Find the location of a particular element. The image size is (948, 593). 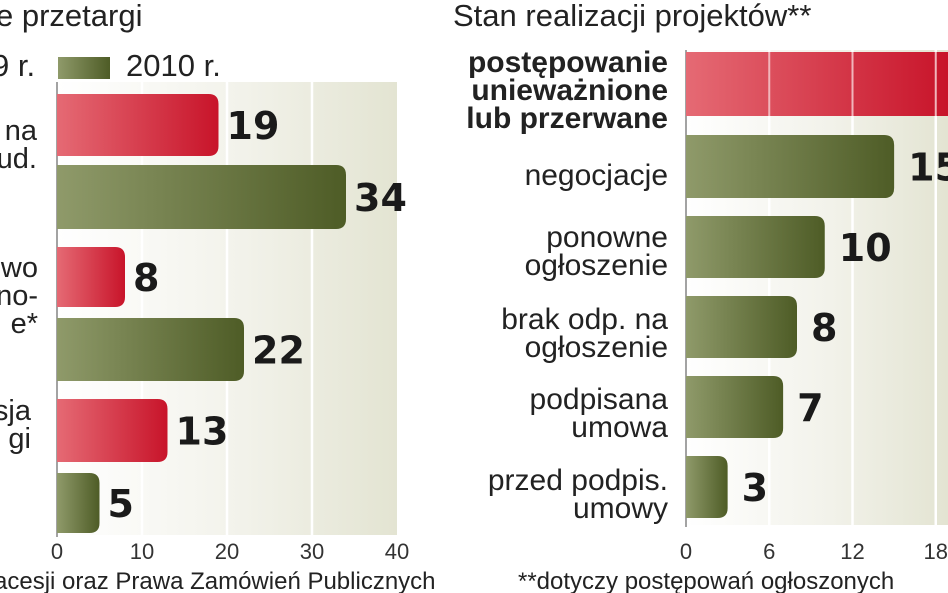

bar-value-label: 5 is located at coordinates (121, 504).